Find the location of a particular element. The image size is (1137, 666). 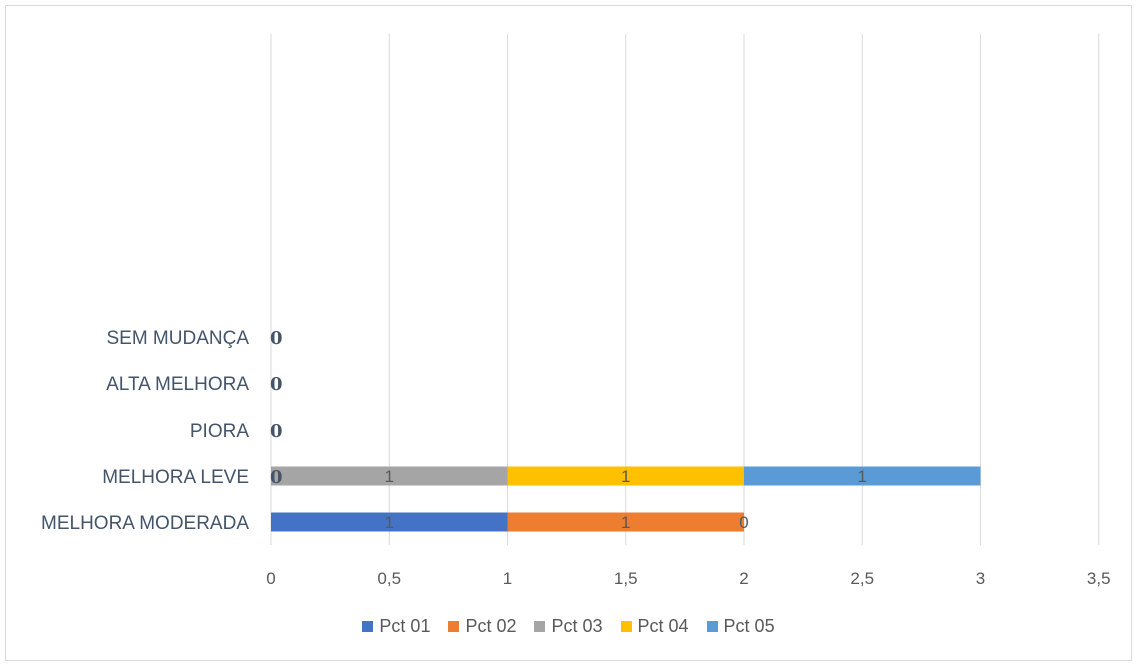

legend-item: Pct 02 is located at coordinates (482, 626).